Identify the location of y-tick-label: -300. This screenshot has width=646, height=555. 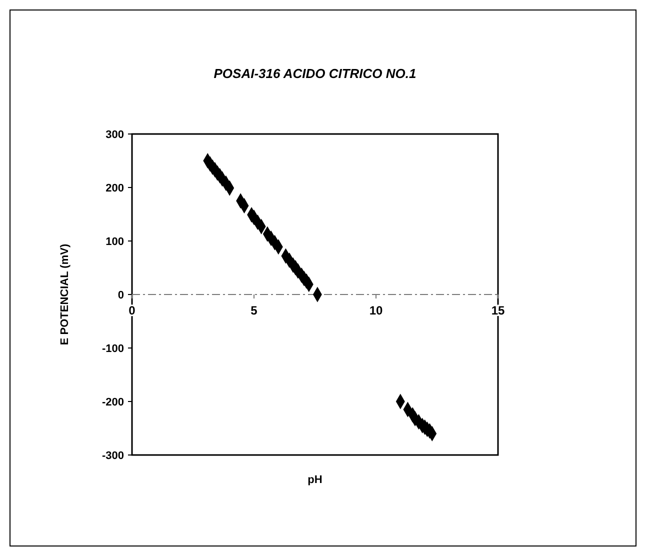
(113, 456).